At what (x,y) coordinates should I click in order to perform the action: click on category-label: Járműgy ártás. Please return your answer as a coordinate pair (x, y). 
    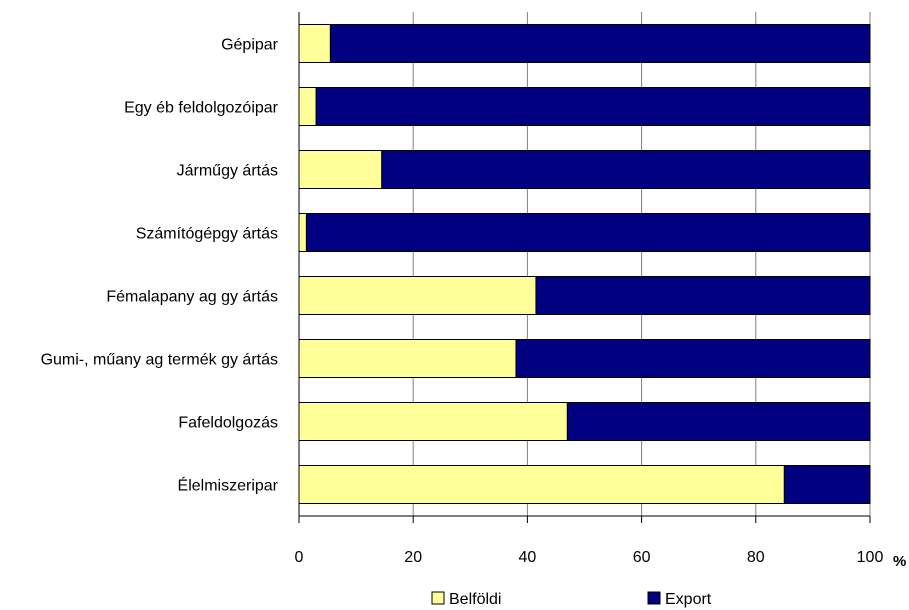
    Looking at the image, I should click on (227, 171).